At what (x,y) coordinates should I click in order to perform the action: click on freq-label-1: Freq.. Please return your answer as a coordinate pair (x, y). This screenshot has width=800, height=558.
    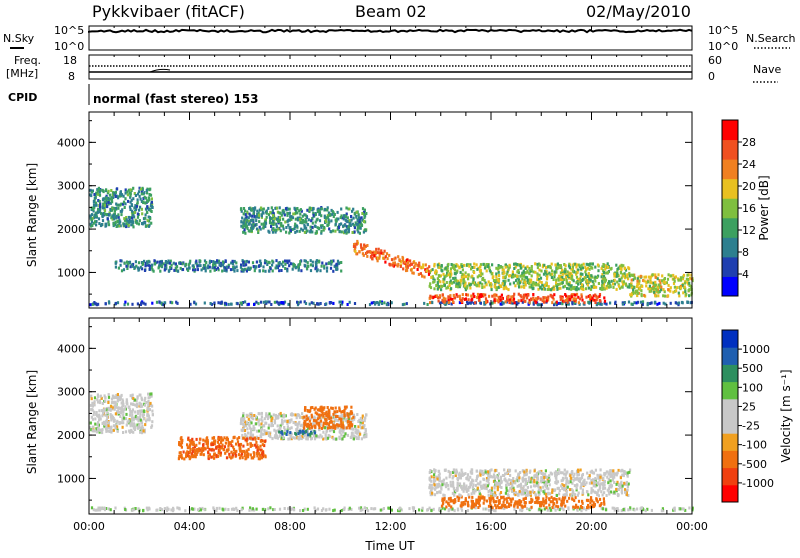
    Looking at the image, I should click on (27, 60).